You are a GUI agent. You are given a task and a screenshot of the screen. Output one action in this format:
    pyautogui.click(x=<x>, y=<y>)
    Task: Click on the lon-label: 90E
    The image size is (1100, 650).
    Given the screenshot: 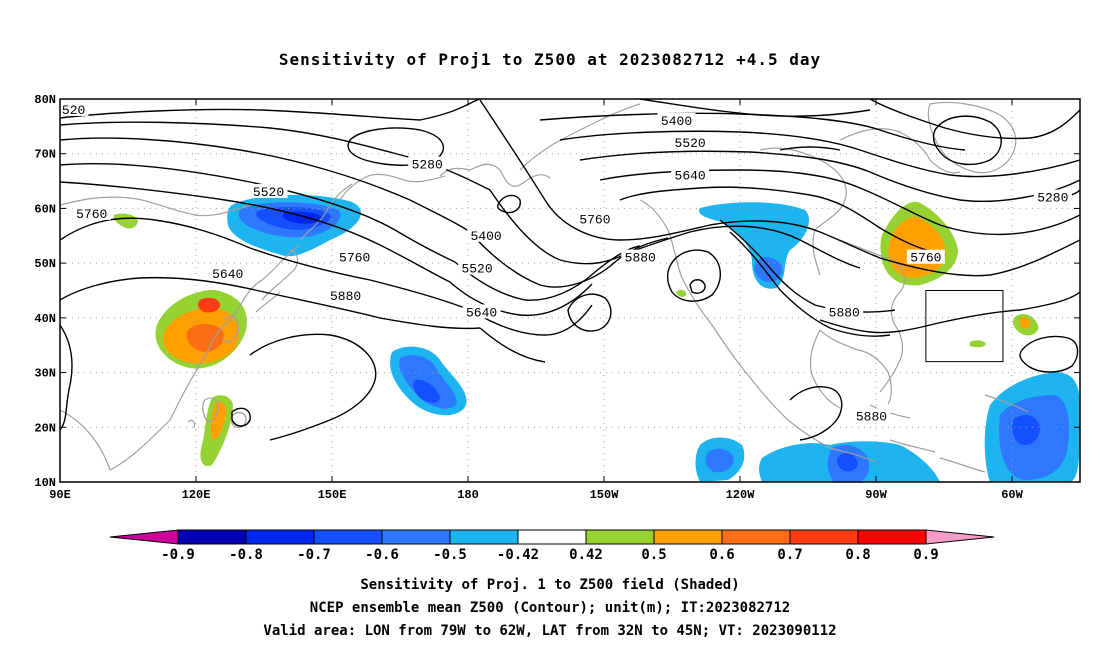 What is the action you would take?
    pyautogui.click(x=60, y=495)
    